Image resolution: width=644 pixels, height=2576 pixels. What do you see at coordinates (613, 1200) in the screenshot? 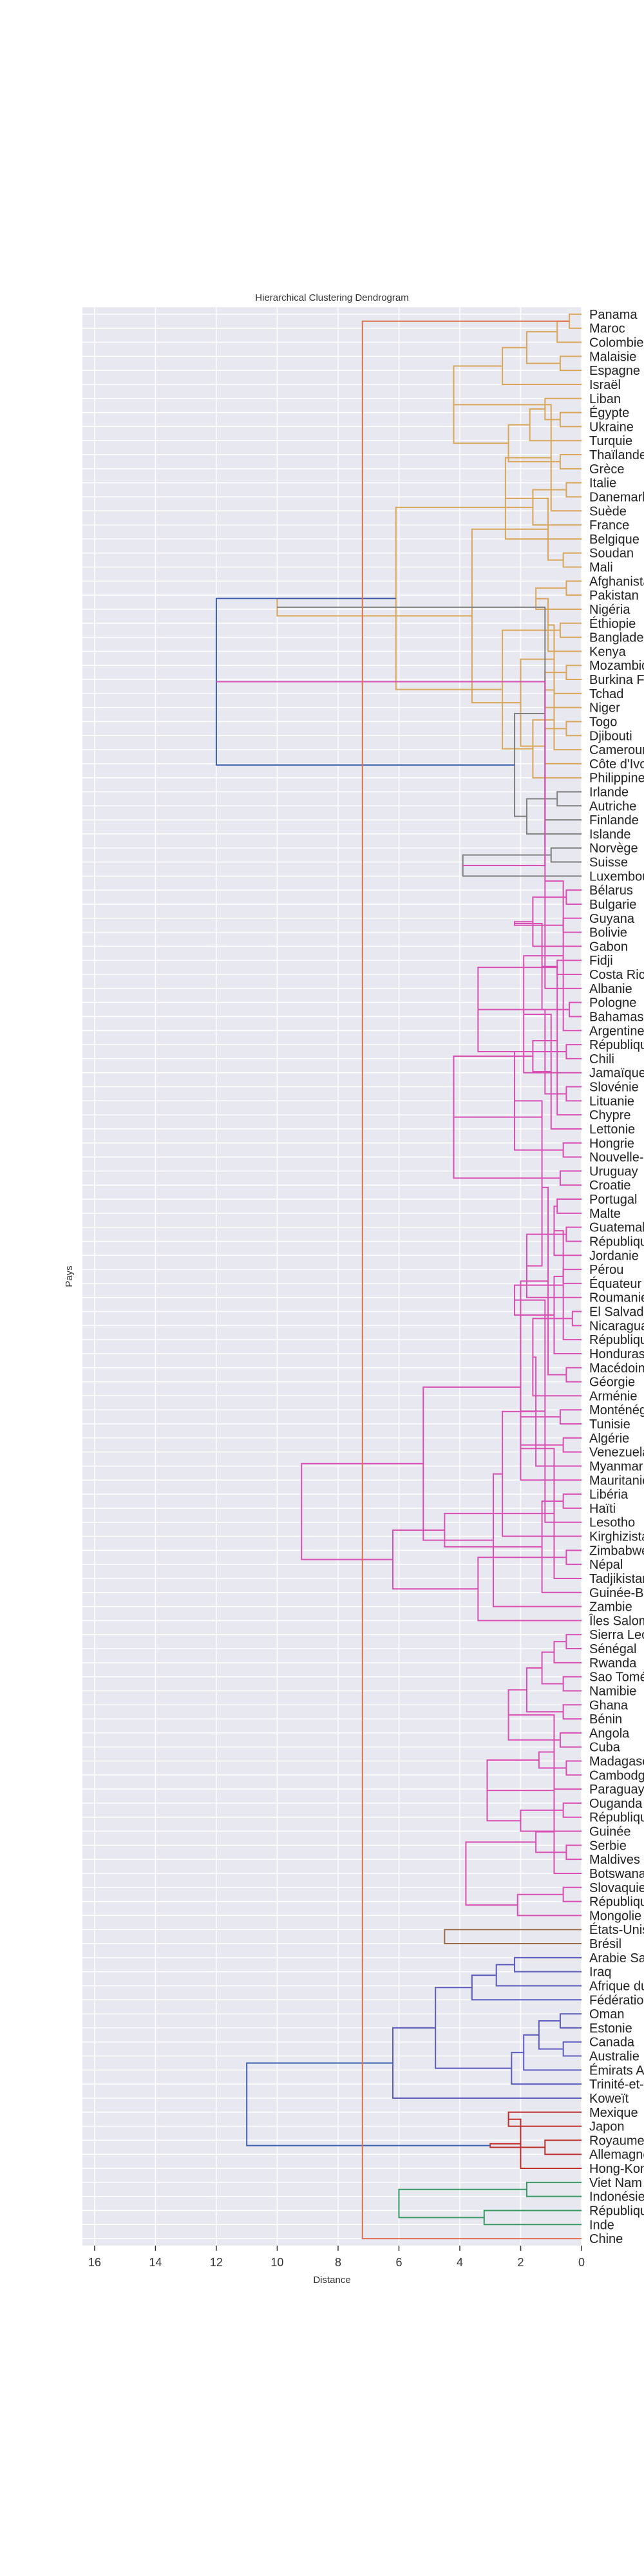
I see `leaf-label: Portugal` at bounding box center [613, 1200].